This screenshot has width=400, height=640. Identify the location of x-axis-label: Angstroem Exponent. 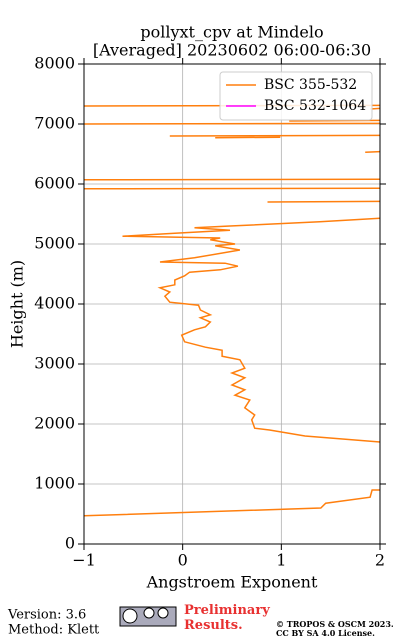
(232, 582).